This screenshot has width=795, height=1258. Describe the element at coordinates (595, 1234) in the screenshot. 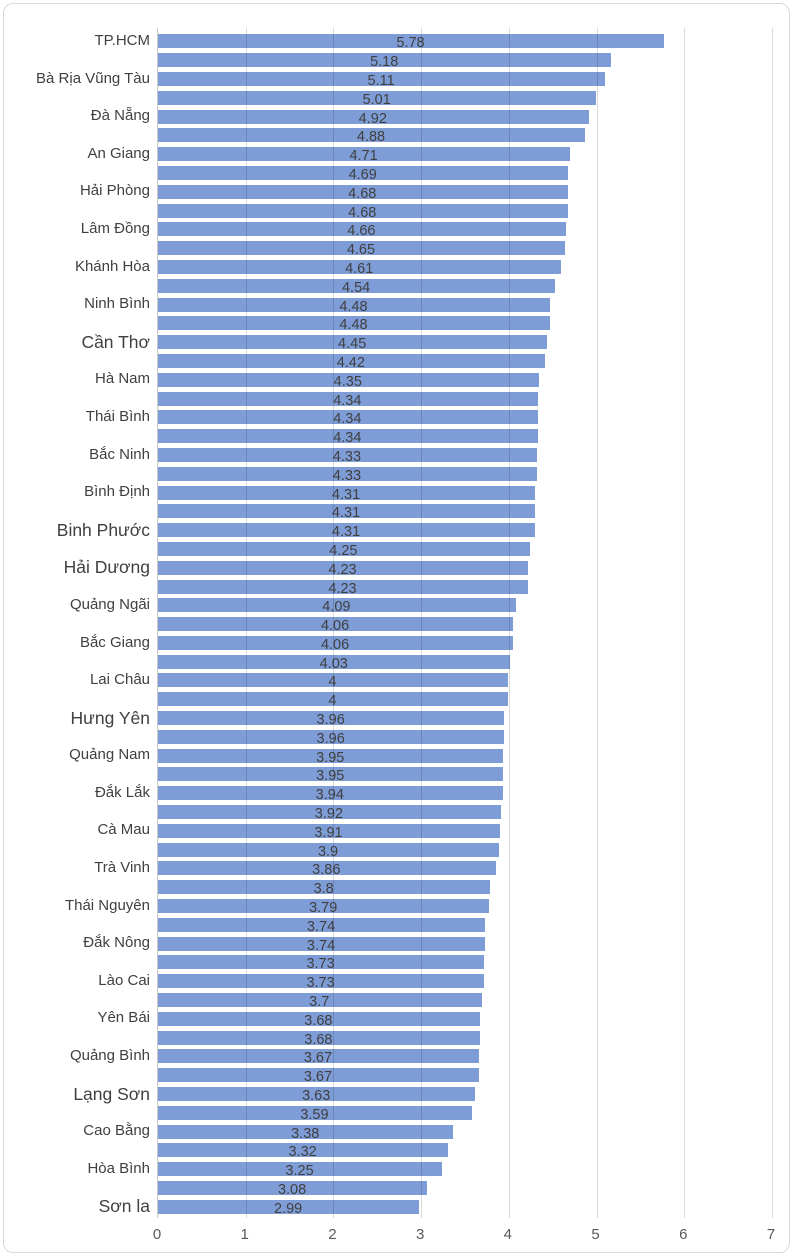

I see `x-axis-tick-label: 5` at that location.